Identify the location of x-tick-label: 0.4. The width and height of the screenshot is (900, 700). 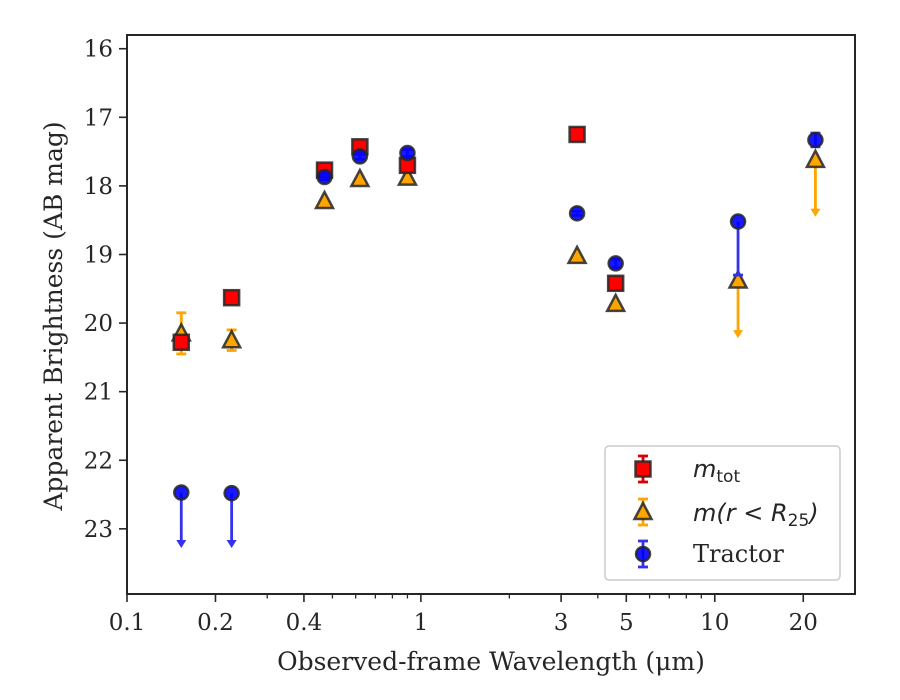
(304, 623).